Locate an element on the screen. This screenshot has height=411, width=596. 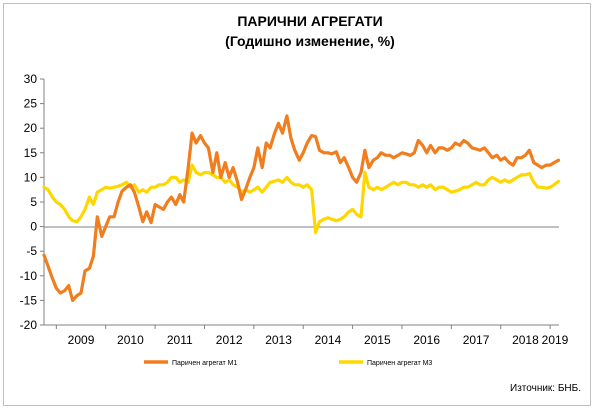
legend-label-m3: Паричен агрегат М3 is located at coordinates (399, 363).